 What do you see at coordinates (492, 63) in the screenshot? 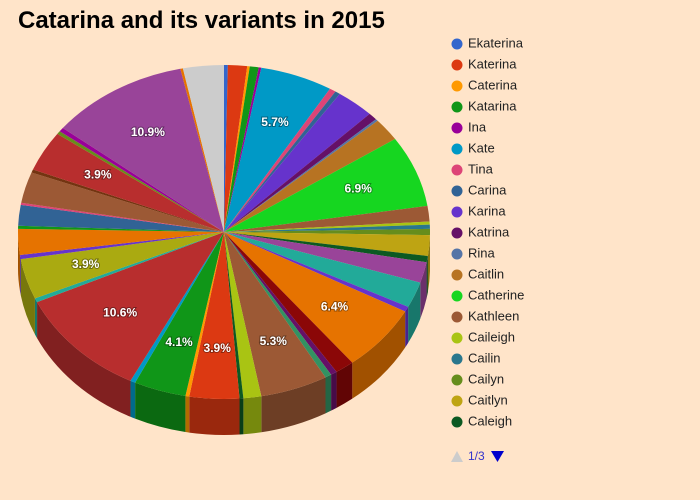
I see `legend-label: Katerina` at bounding box center [492, 63].